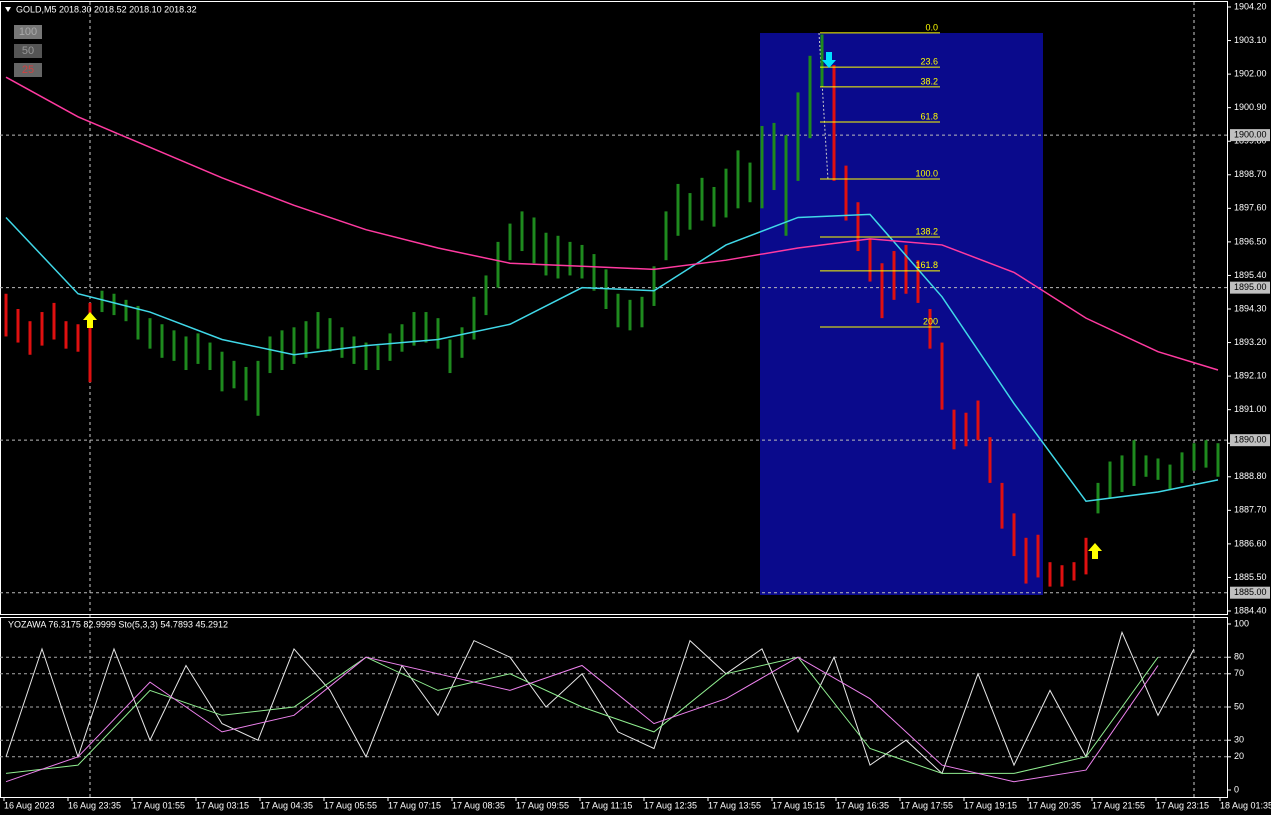  What do you see at coordinates (1250, 476) in the screenshot?
I see `y-tick-label: 1888.80` at bounding box center [1250, 476].